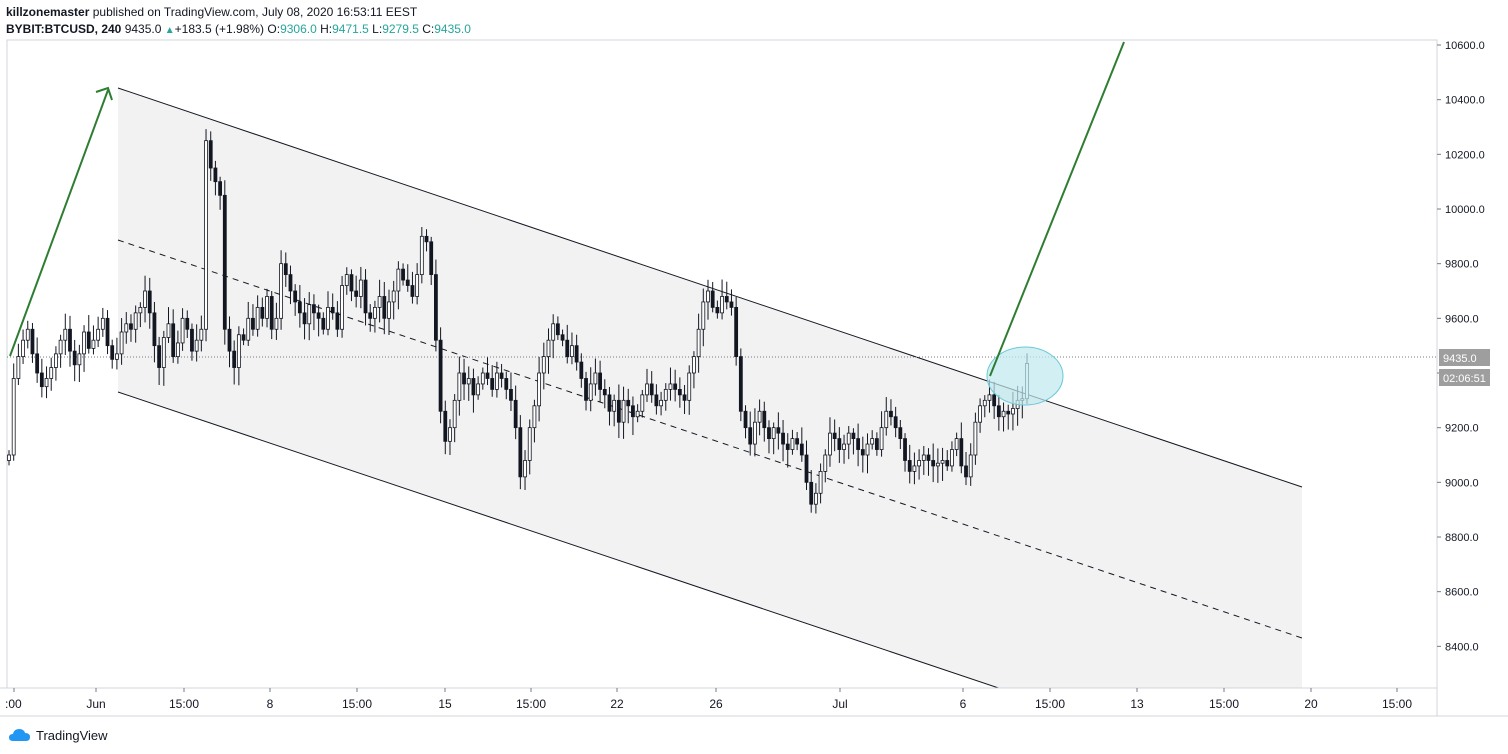 This screenshot has height=754, width=1508. What do you see at coordinates (1025, 376) in the screenshot?
I see `highlight-ellipse` at bounding box center [1025, 376].